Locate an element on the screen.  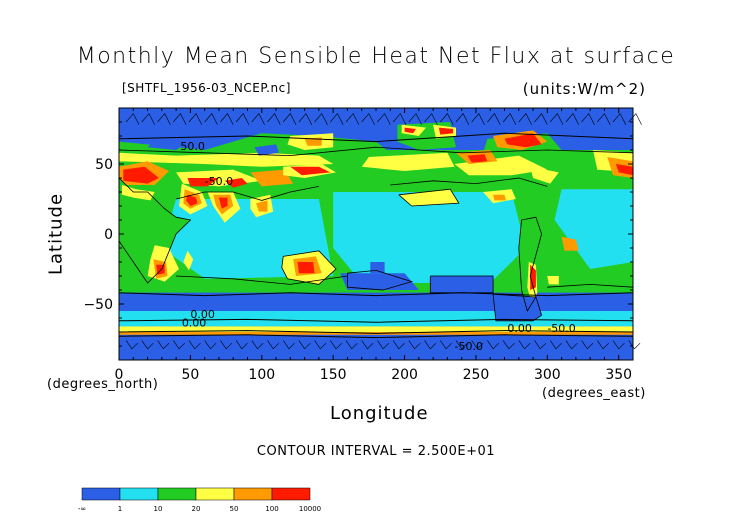
y-axis-unit: (degrees_north) is located at coordinates (103, 384).